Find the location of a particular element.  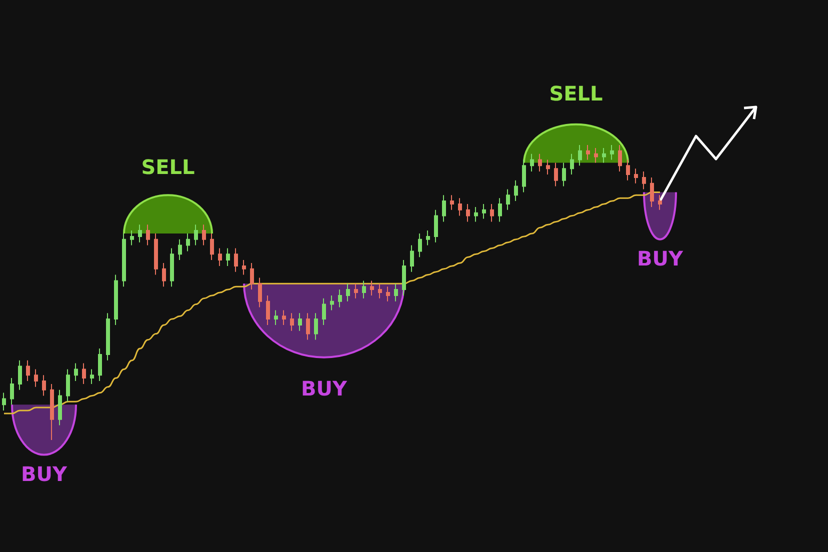

annotation: SELL is located at coordinates (168, 167).